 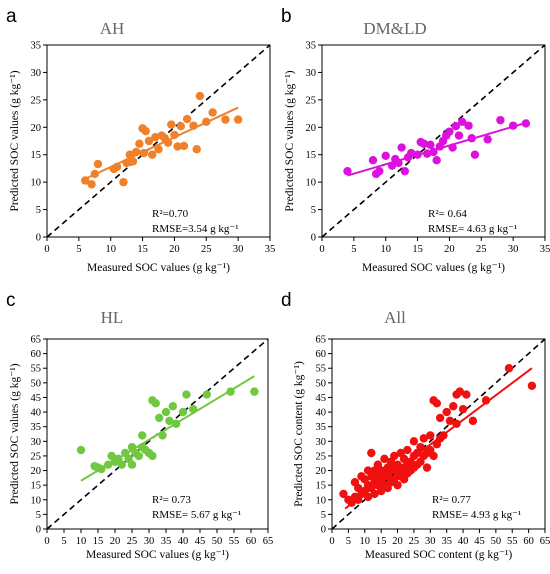 I want to click on chart-3-rmse-label: RMSE= 4.93 g kg⁻¹, so click(x=476, y=515).